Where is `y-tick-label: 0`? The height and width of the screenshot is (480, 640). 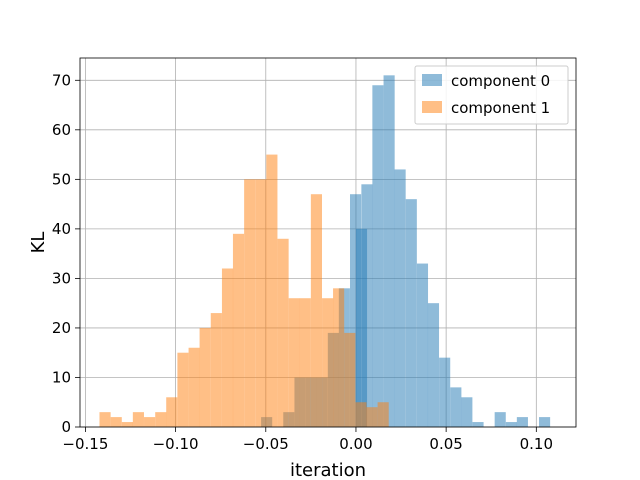
y-tick-label: 0 is located at coordinates (66, 427).